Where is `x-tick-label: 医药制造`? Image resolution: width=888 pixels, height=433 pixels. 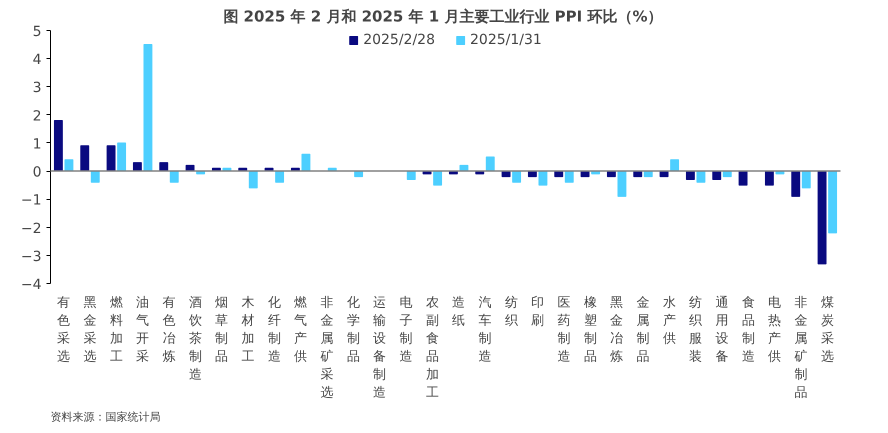 x-tick-label: 医药制造 is located at coordinates (564, 330).